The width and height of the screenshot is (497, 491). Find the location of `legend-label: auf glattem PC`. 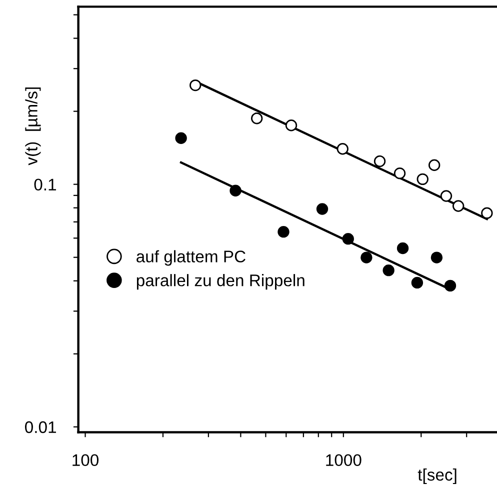

legend-label: auf glattem PC is located at coordinates (191, 258).